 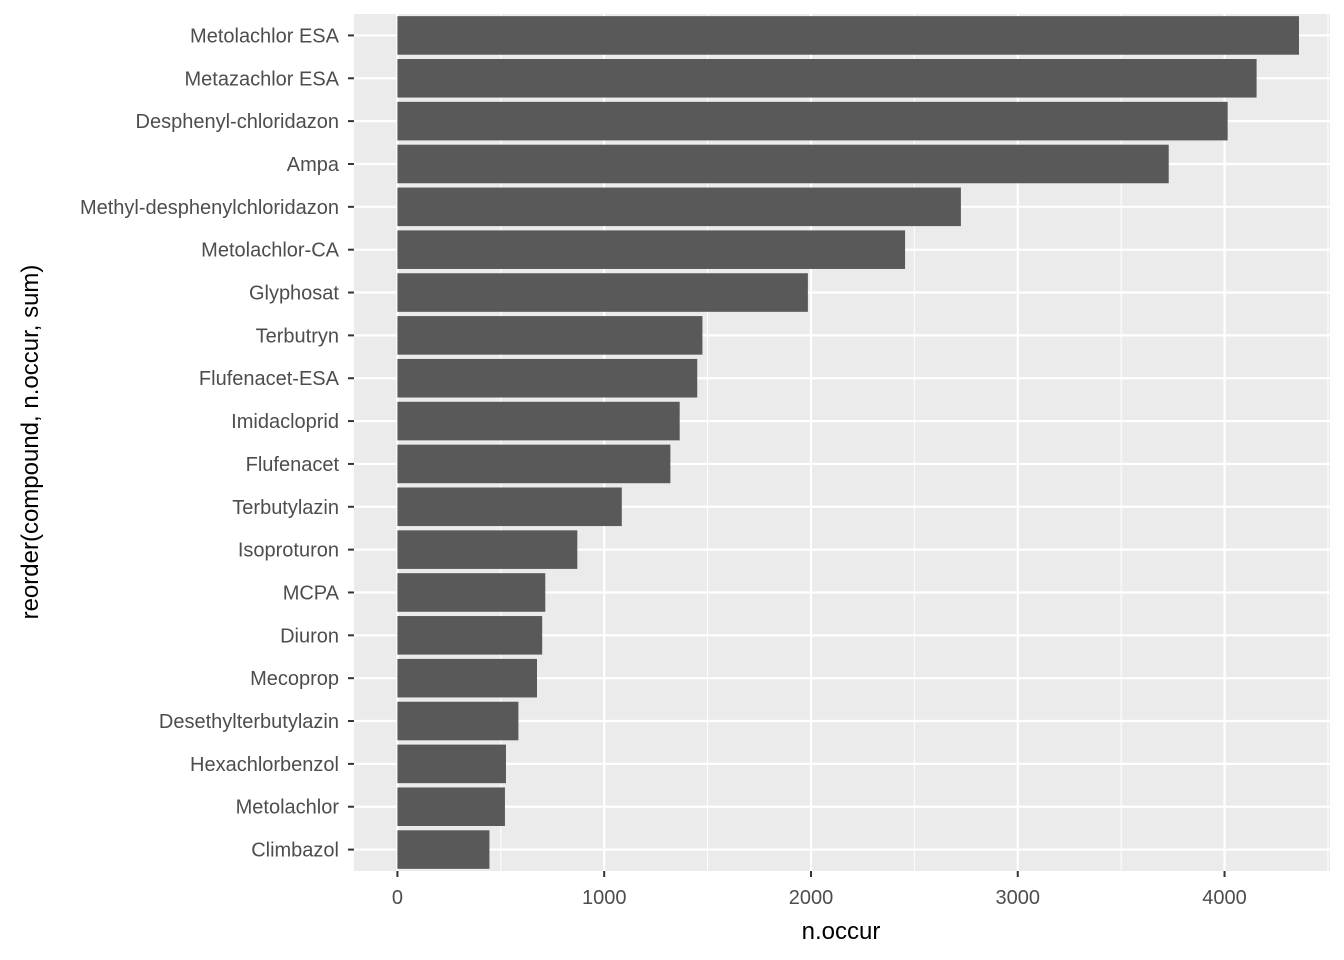 What do you see at coordinates (1018, 898) in the screenshot?
I see `x-tick-label: 3000` at bounding box center [1018, 898].